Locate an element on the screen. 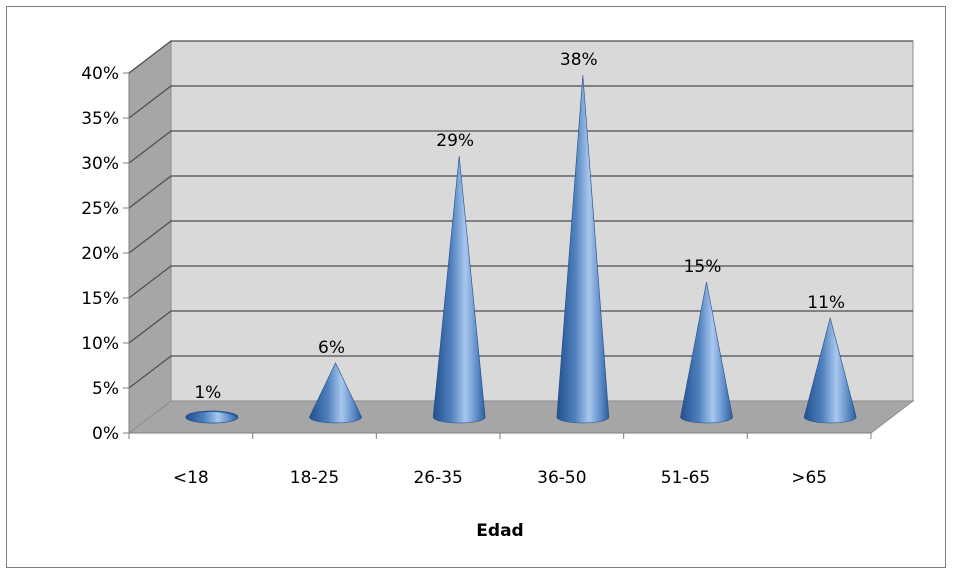 The width and height of the screenshot is (954, 575). y-tick-label: 25% is located at coordinates (100, 209).